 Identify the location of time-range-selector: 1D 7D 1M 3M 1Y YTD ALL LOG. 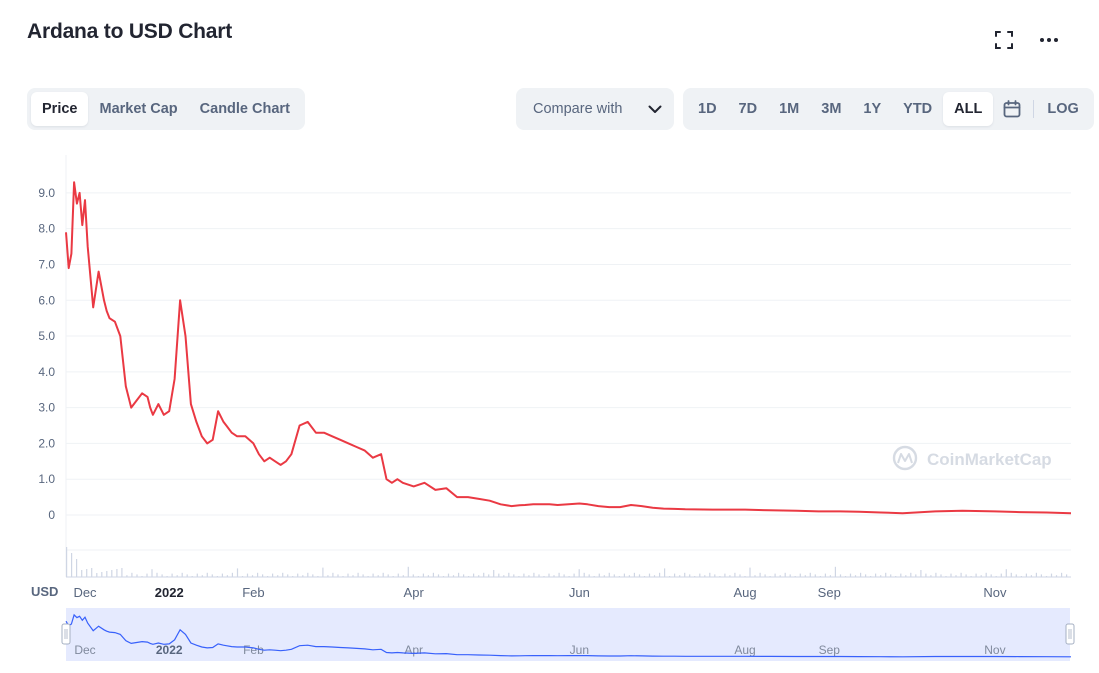
(888, 109).